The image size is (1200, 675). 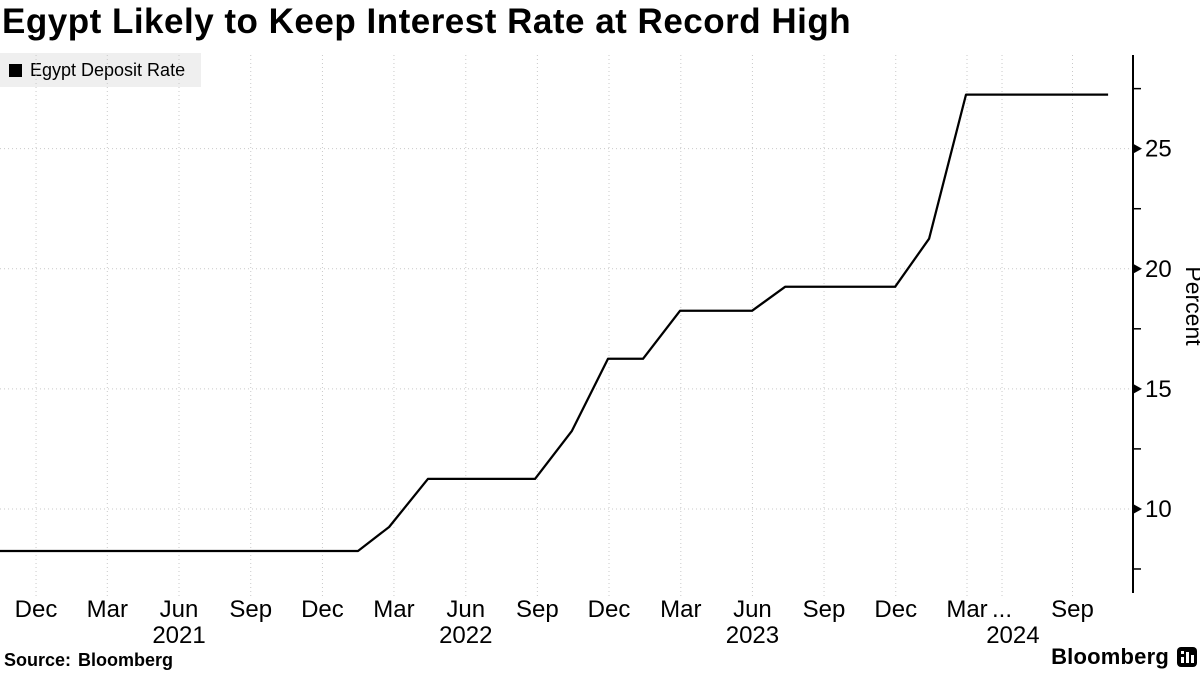 I want to click on x-year-label: 2022, so click(x=465, y=635).